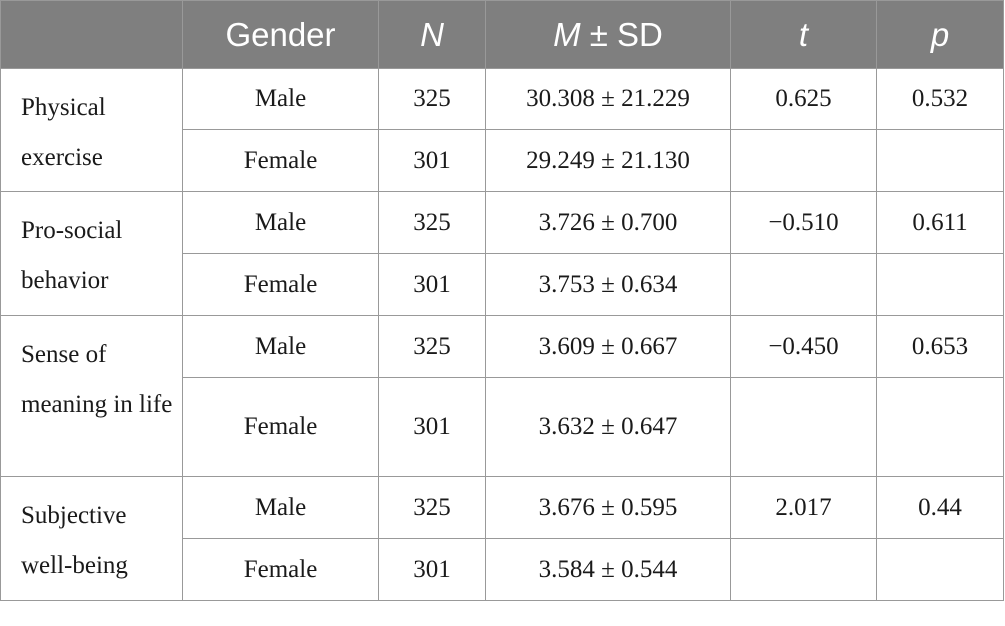 The height and width of the screenshot is (626, 1005). Describe the element at coordinates (91, 253) in the screenshot. I see `variable-name: Pro-social behavior` at that location.